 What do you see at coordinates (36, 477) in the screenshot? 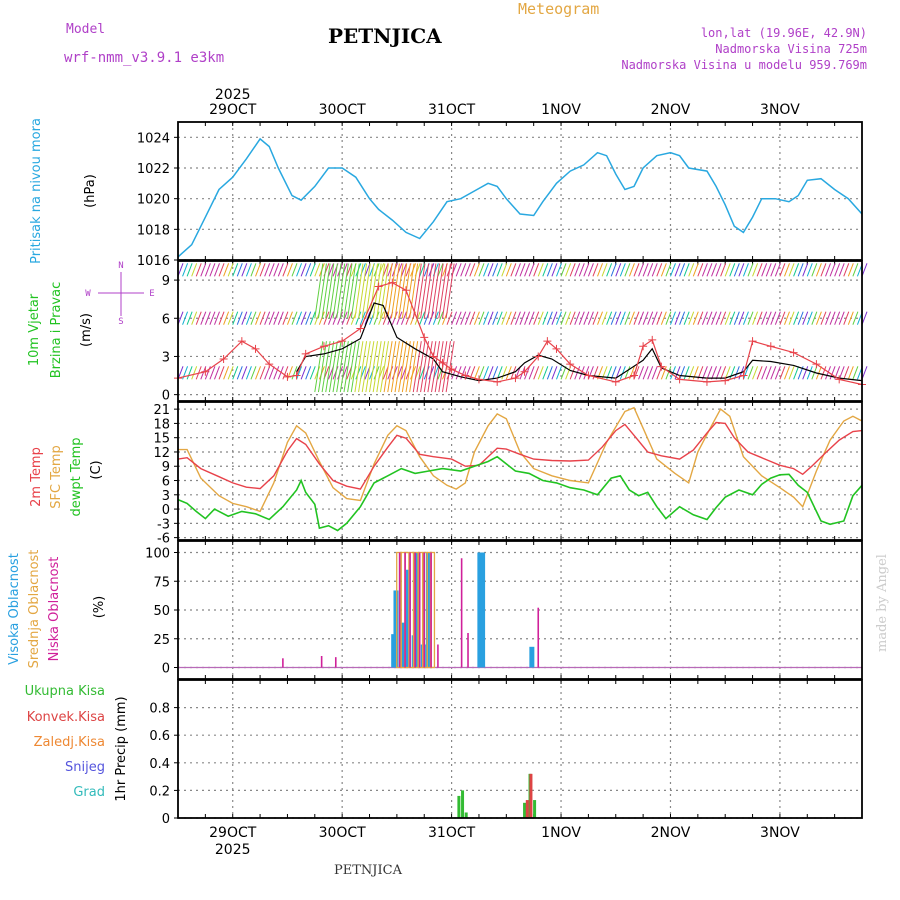
I see `t2m-title: 2m Temp` at bounding box center [36, 477].